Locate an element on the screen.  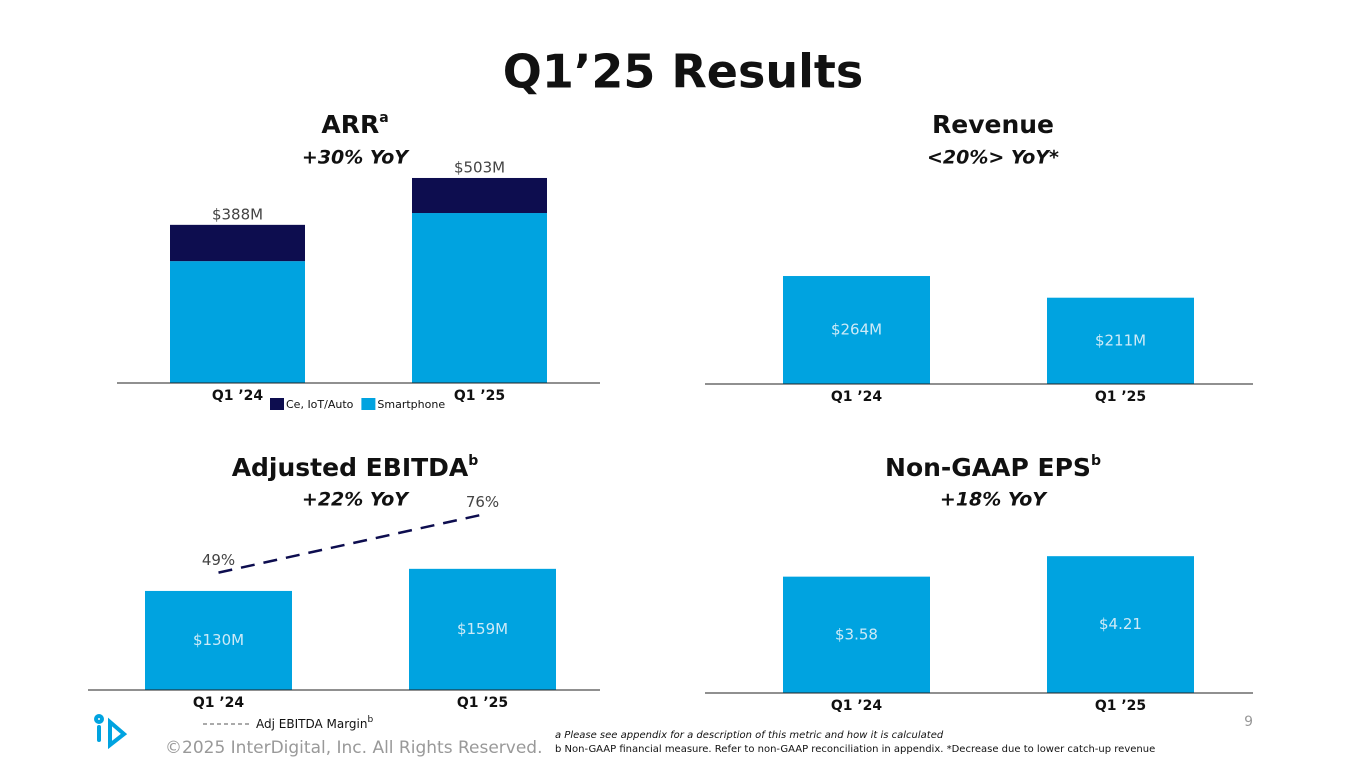
data-label: $264M is located at coordinates (856, 330).